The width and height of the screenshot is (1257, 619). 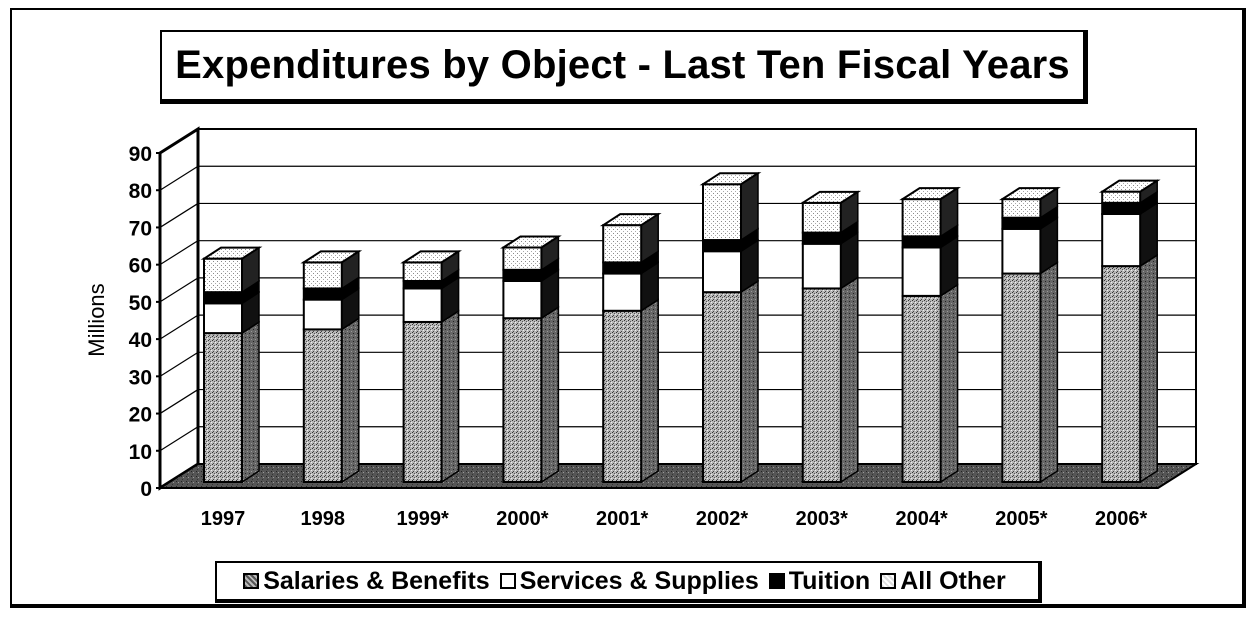 I want to click on y-tick-label: 60, so click(x=140, y=266).